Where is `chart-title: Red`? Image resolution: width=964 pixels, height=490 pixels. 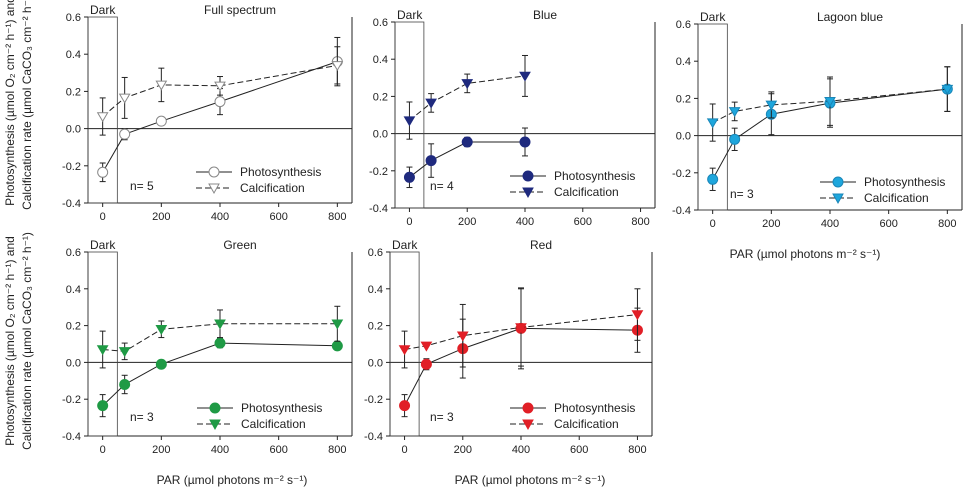 chart-title: Red is located at coordinates (541, 245).